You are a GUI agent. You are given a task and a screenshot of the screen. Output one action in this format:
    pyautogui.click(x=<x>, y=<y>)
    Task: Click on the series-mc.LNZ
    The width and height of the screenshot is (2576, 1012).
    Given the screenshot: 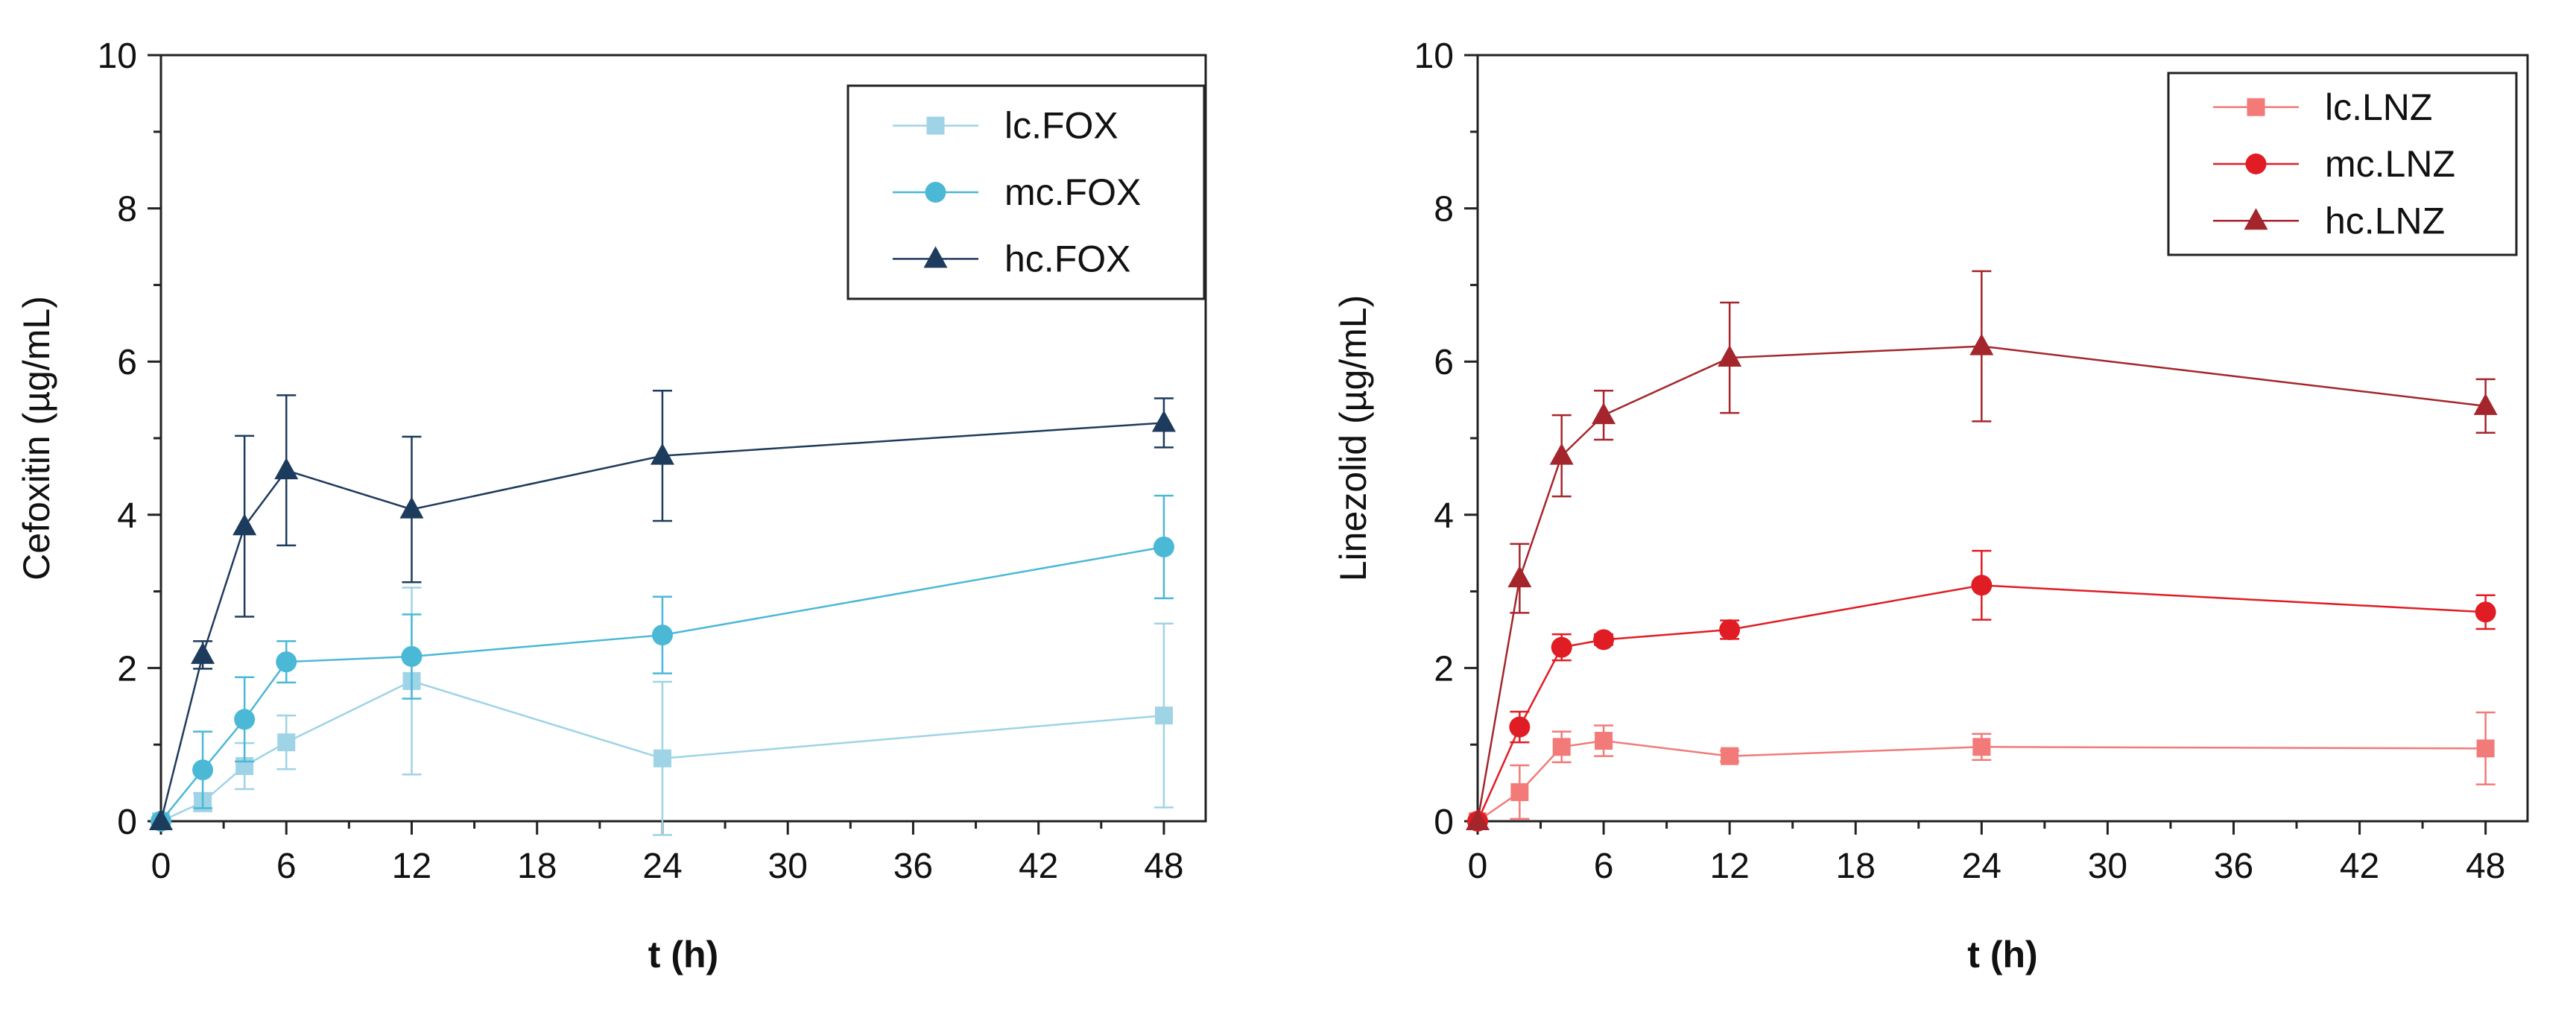 What is the action you would take?
    pyautogui.click(x=1982, y=690)
    